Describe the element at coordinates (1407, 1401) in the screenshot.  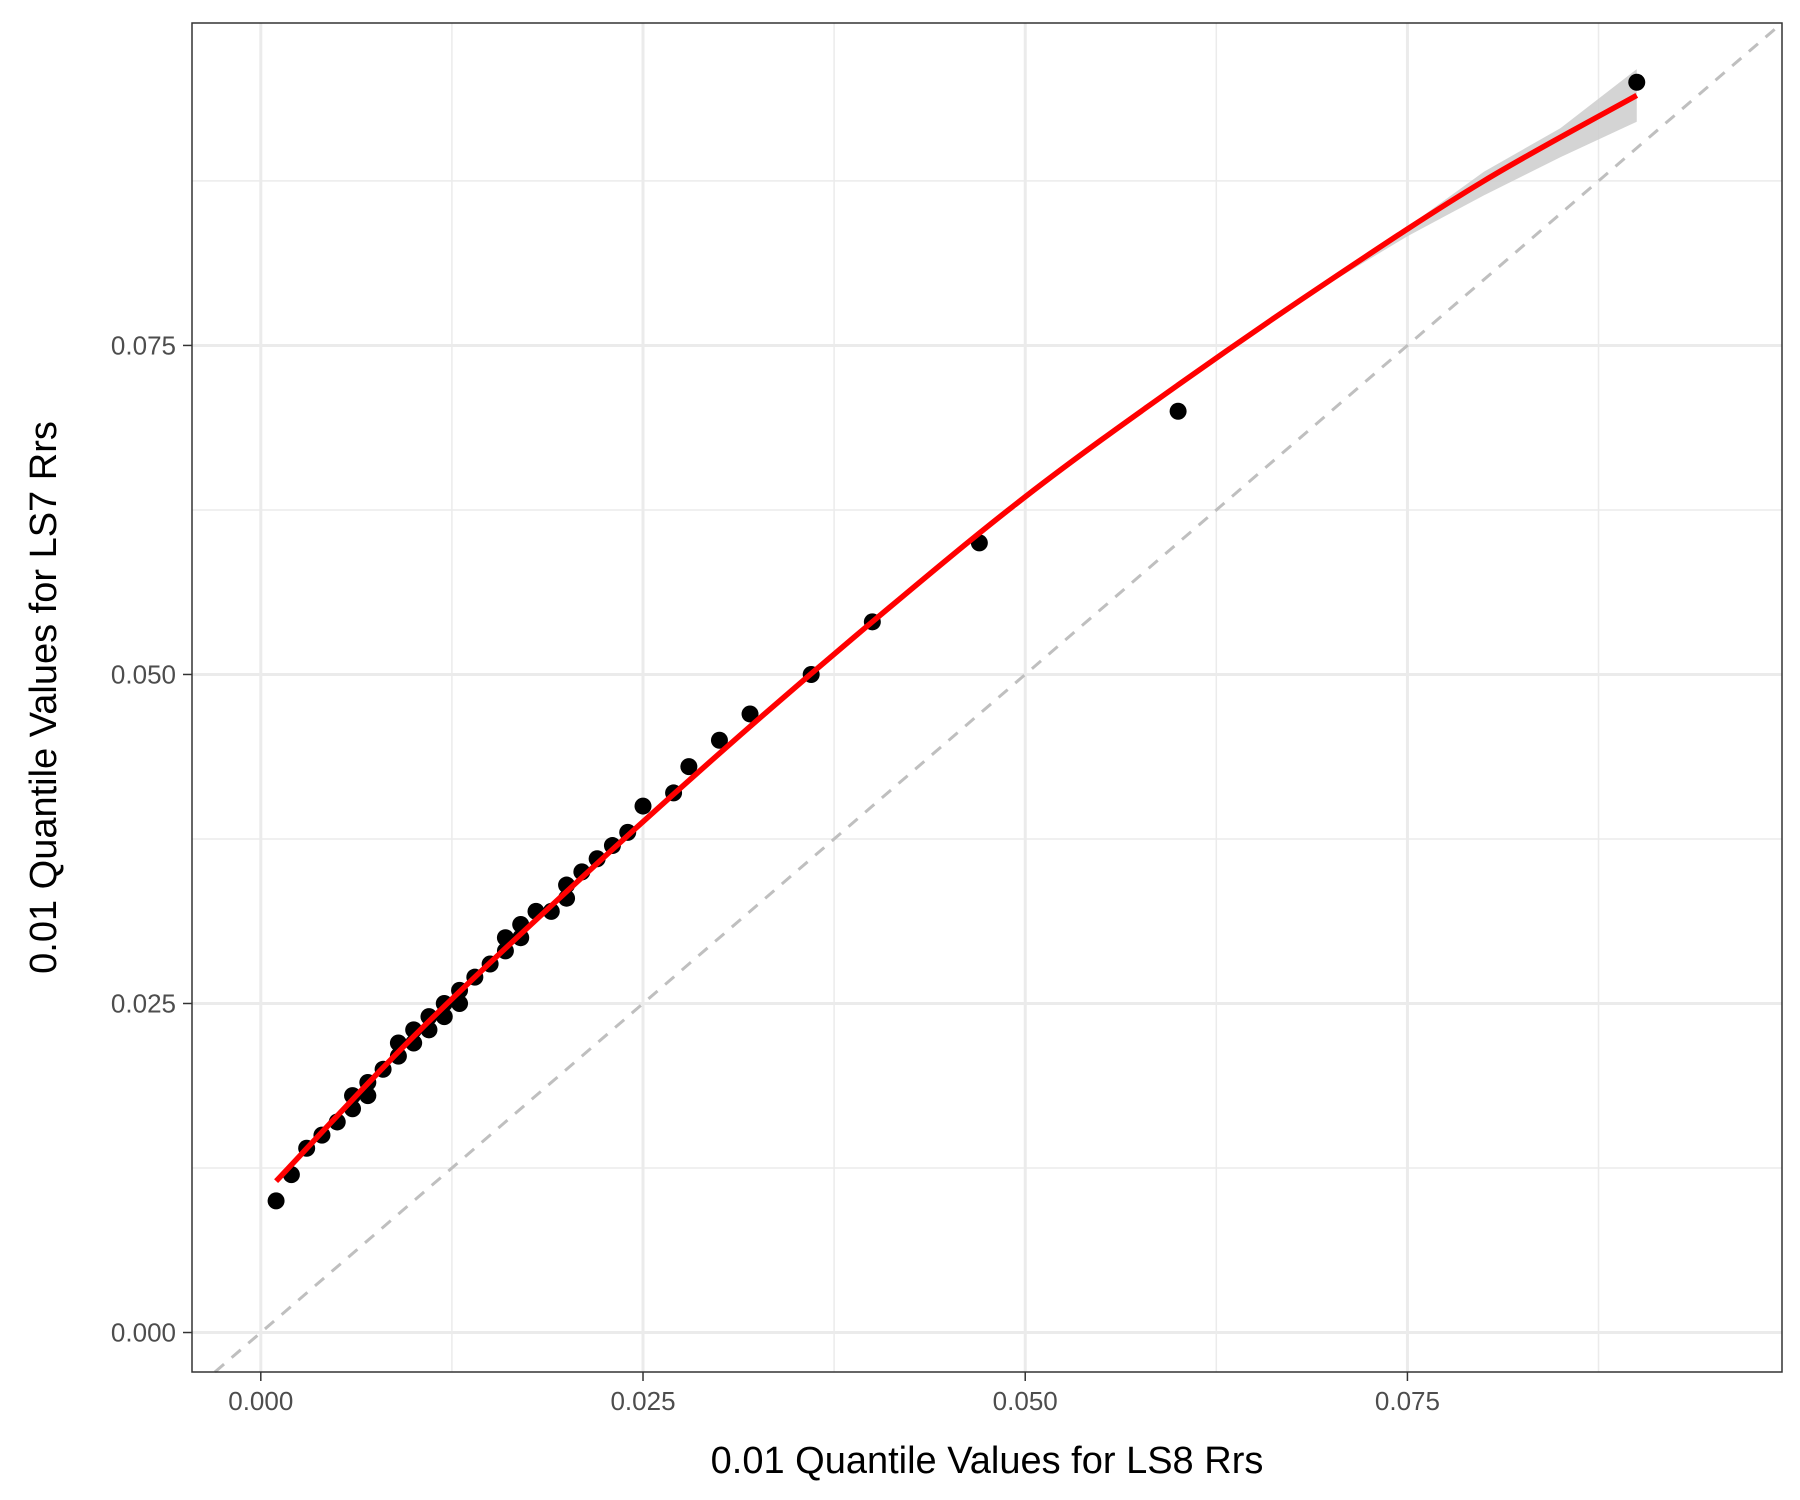
I see `x-tick-label: 0.075` at that location.